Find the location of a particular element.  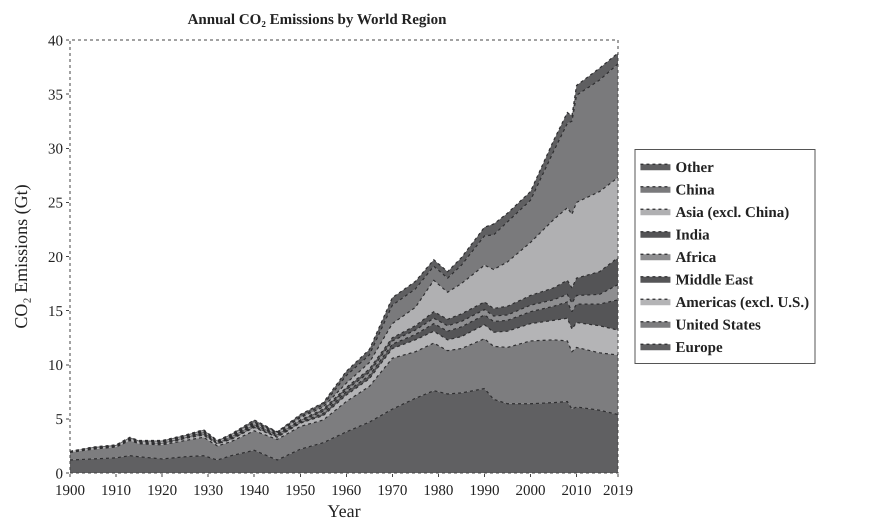

x-tick-label: 1910 is located at coordinates (116, 491).